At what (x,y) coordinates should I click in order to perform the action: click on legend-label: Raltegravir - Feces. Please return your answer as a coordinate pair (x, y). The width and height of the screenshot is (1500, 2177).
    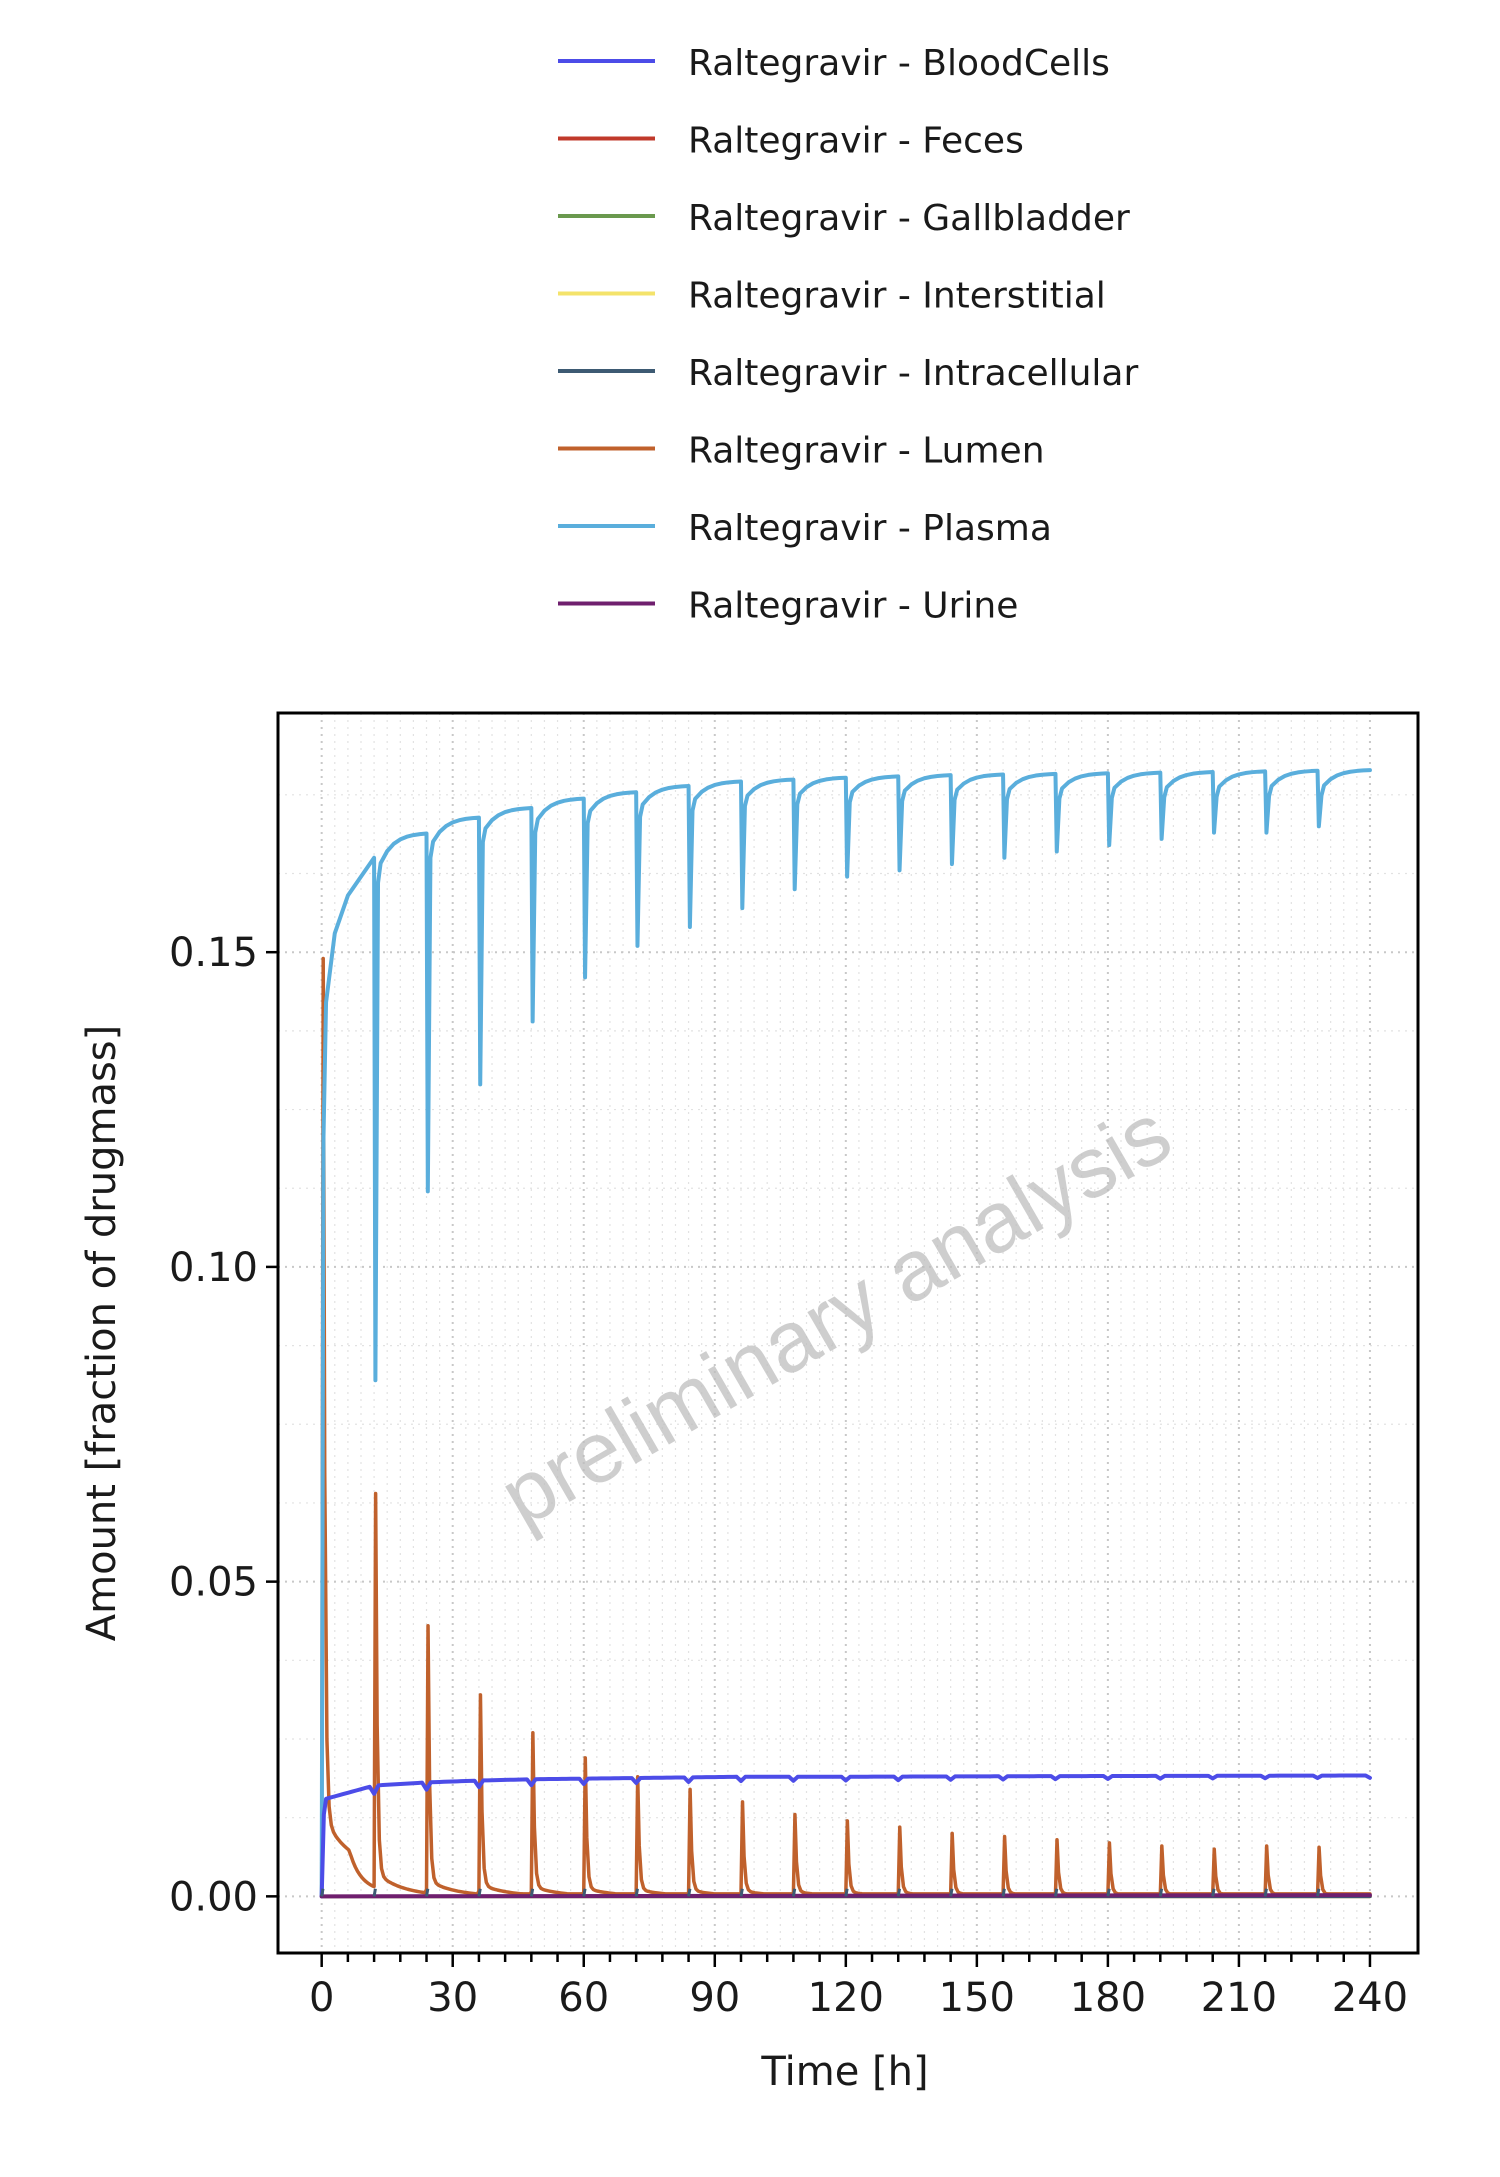
    Looking at the image, I should click on (856, 141).